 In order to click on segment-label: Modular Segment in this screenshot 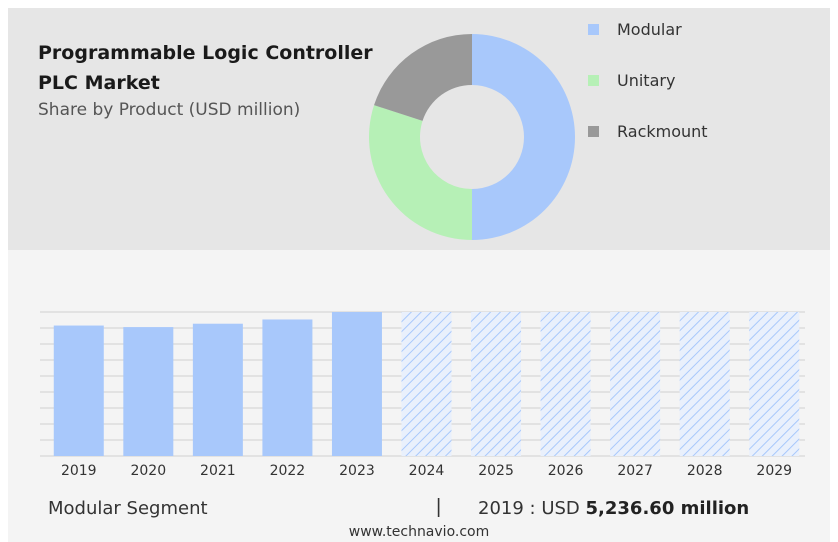, I will do `click(128, 508)`.